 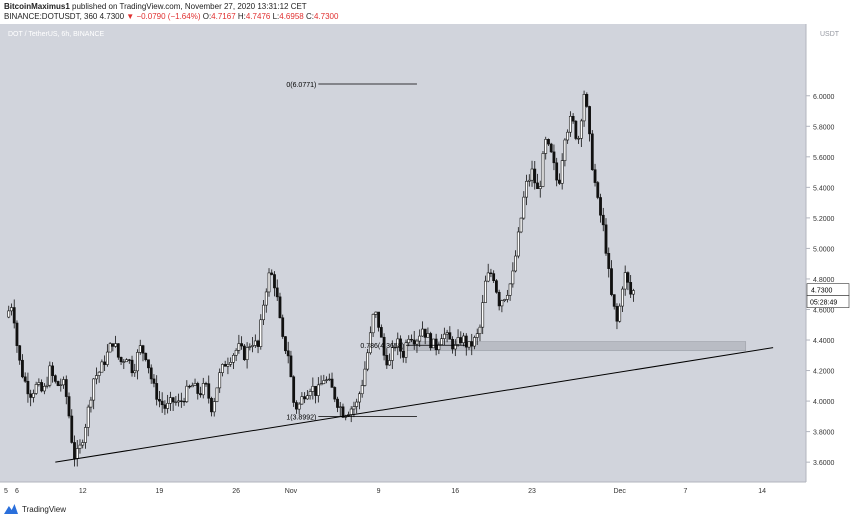 What do you see at coordinates (56, 34) in the screenshot?
I see `chart-legend: DOT / TetherUS, 6h, BINANCE` at bounding box center [56, 34].